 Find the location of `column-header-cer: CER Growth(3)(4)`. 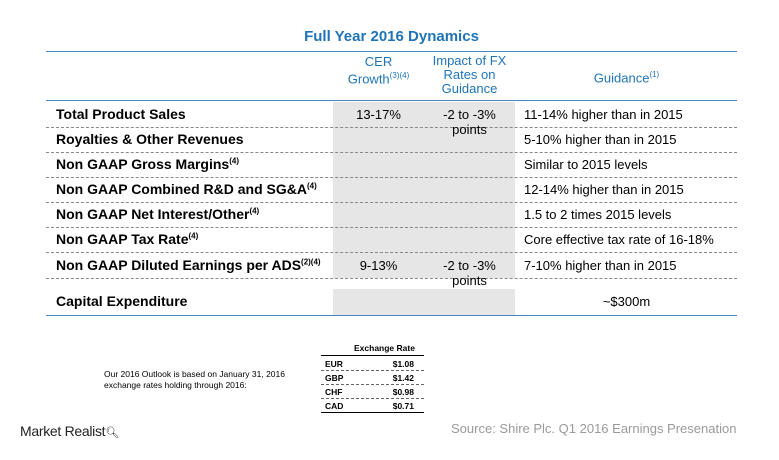

column-header-cer: CER Growth(3)(4) is located at coordinates (378, 76).